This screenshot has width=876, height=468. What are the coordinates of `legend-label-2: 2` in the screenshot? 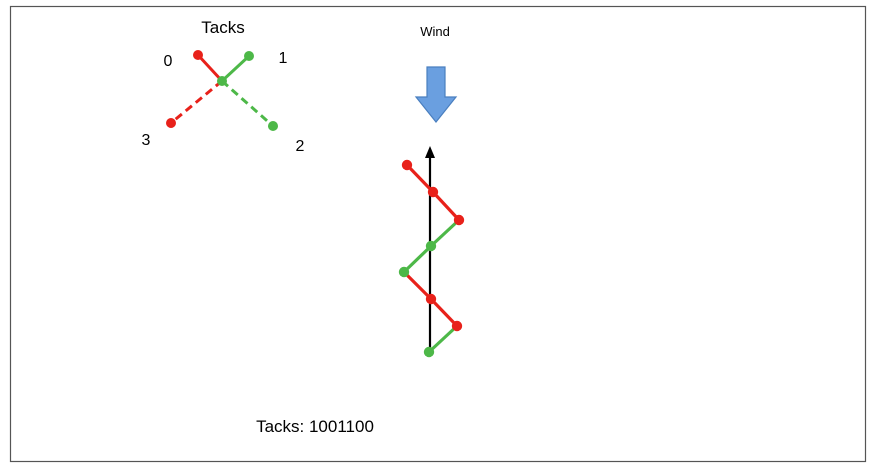 It's located at (300, 146).